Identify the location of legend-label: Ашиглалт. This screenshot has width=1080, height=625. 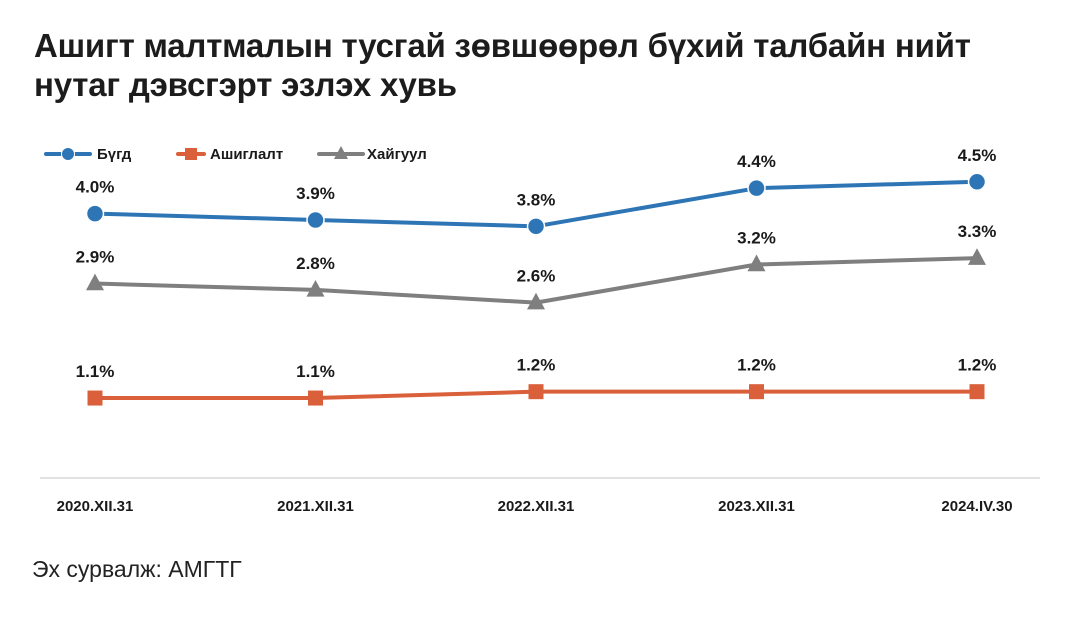
(246, 154).